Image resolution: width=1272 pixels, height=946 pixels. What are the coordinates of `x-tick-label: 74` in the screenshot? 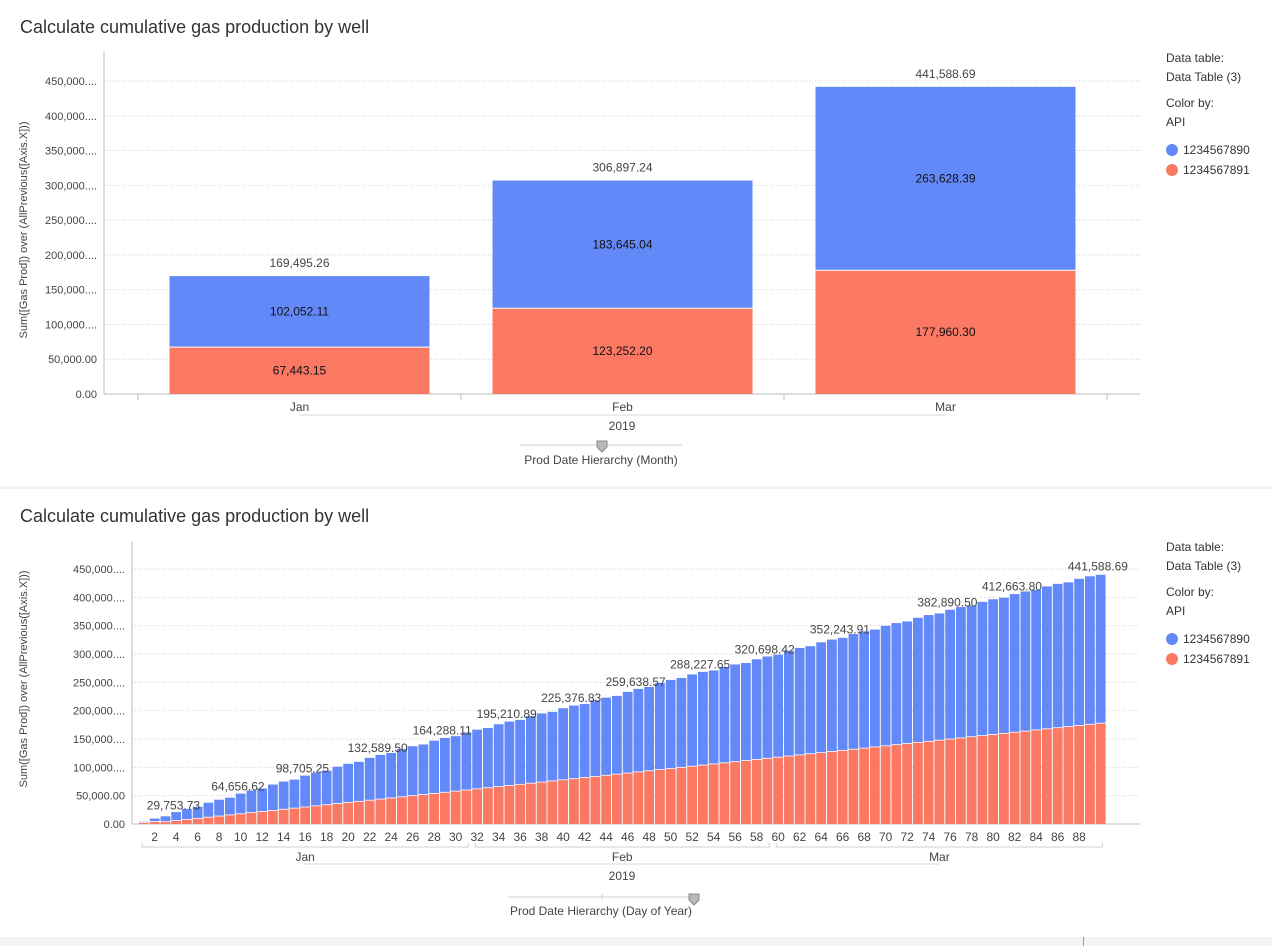 It's located at (929, 837).